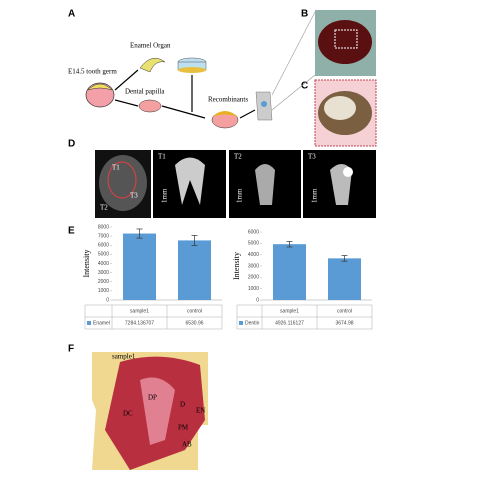  Describe the element at coordinates (182, 405) in the screenshot. I see `histology-label: D` at that location.